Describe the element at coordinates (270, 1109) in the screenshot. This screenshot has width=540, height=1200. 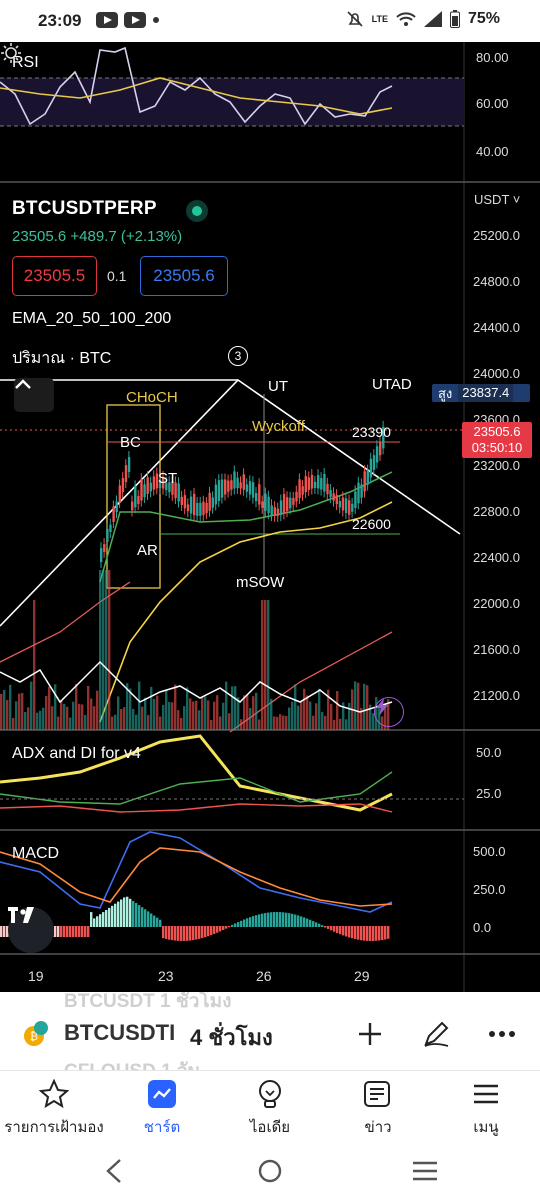
I see `nav-item-ideas: ไอเดีย` at that location.